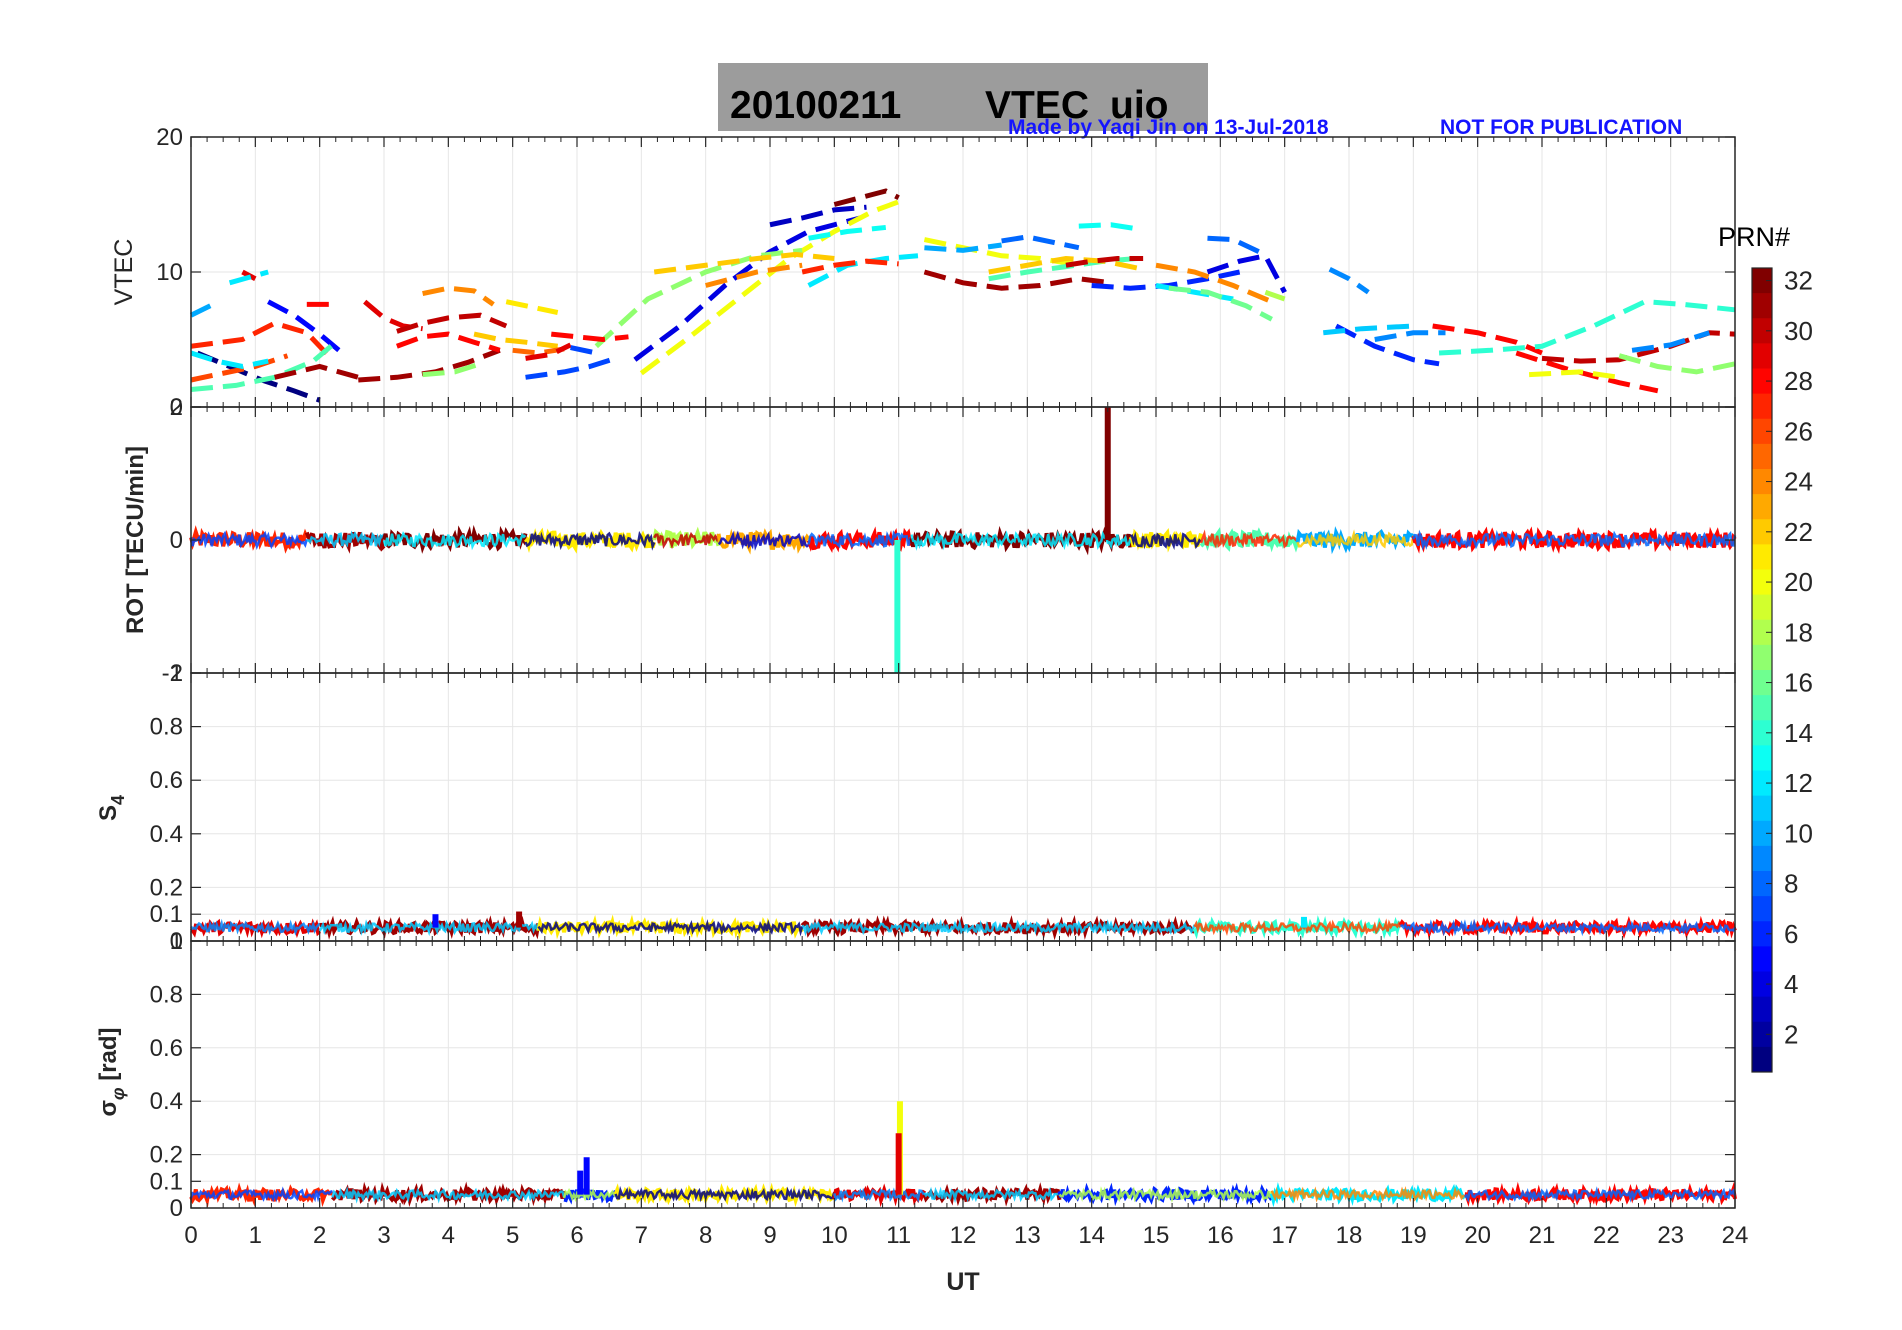  I want to click on sigphi-ytick-label: 0.8, so click(166, 994).